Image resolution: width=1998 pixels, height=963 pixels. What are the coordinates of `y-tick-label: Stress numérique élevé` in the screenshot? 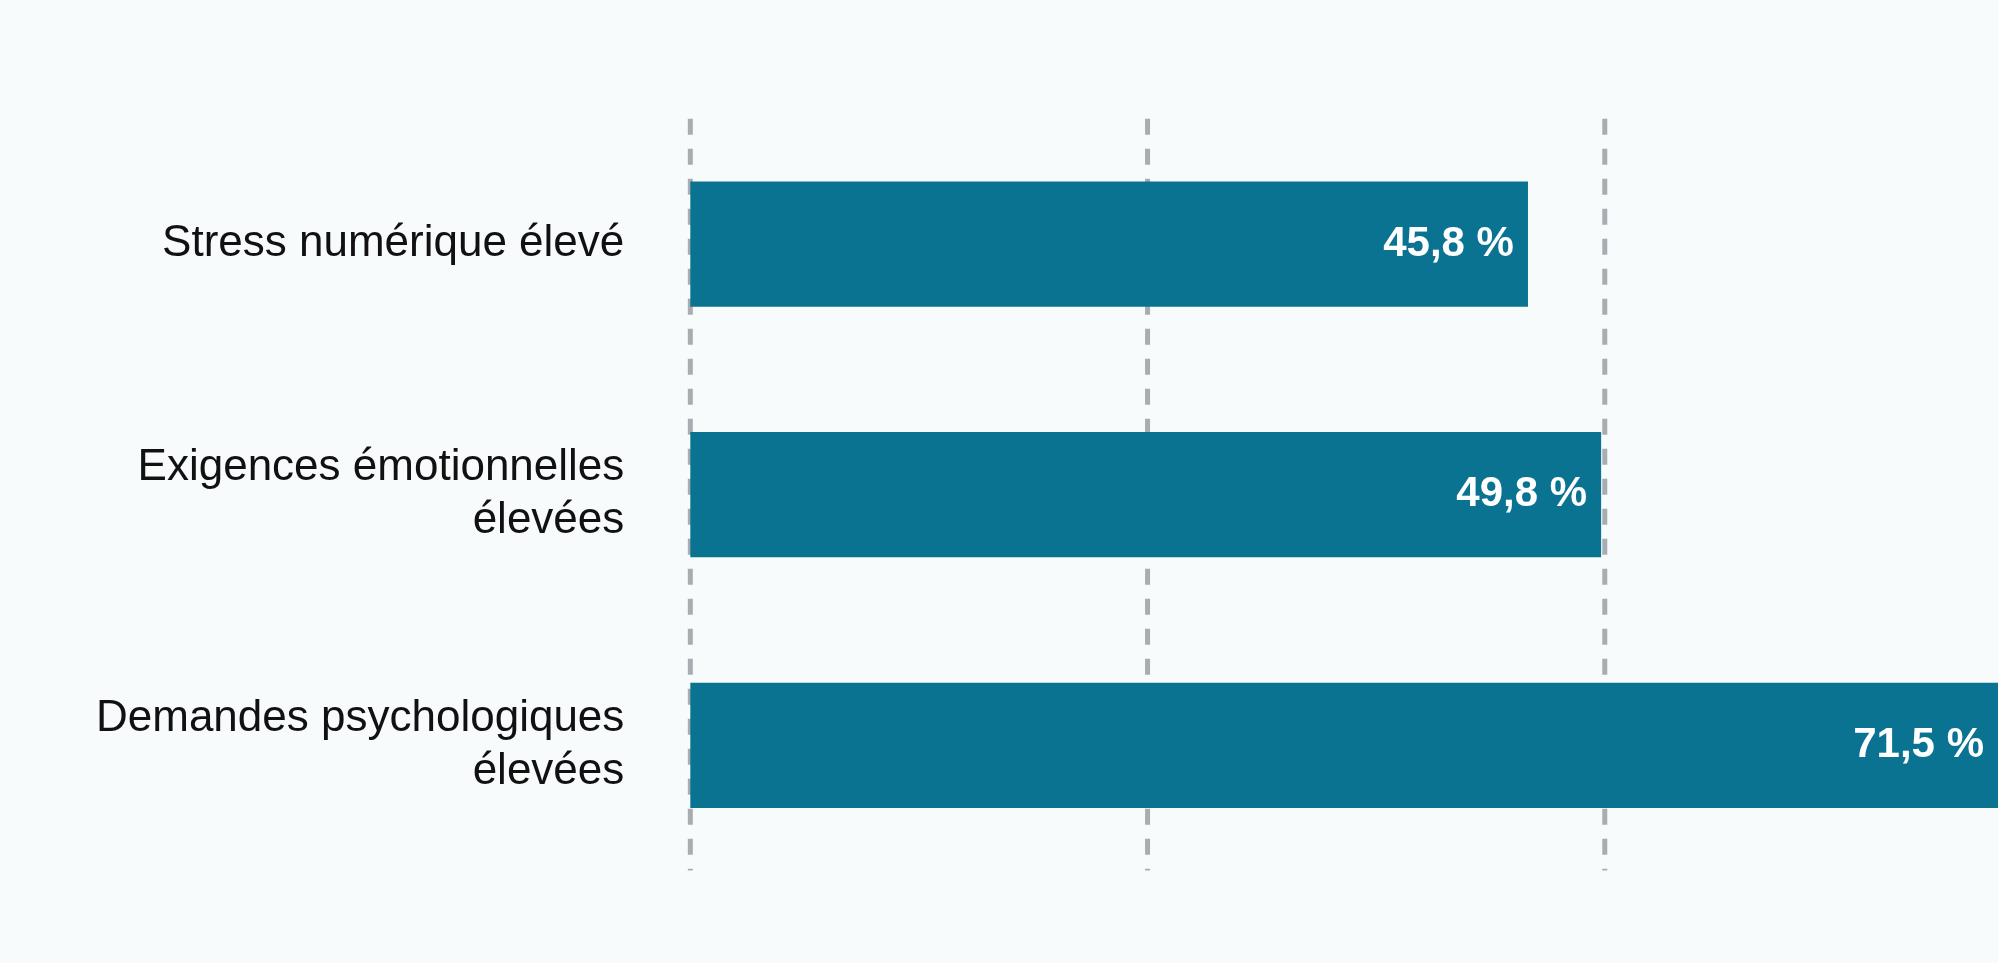 It's located at (393, 241).